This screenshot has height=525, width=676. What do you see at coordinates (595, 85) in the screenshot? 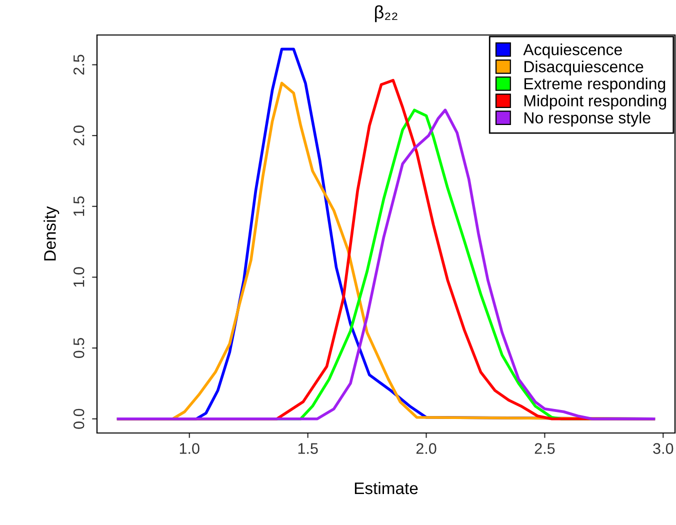
I see `legend-label: Extreme responding` at bounding box center [595, 85].